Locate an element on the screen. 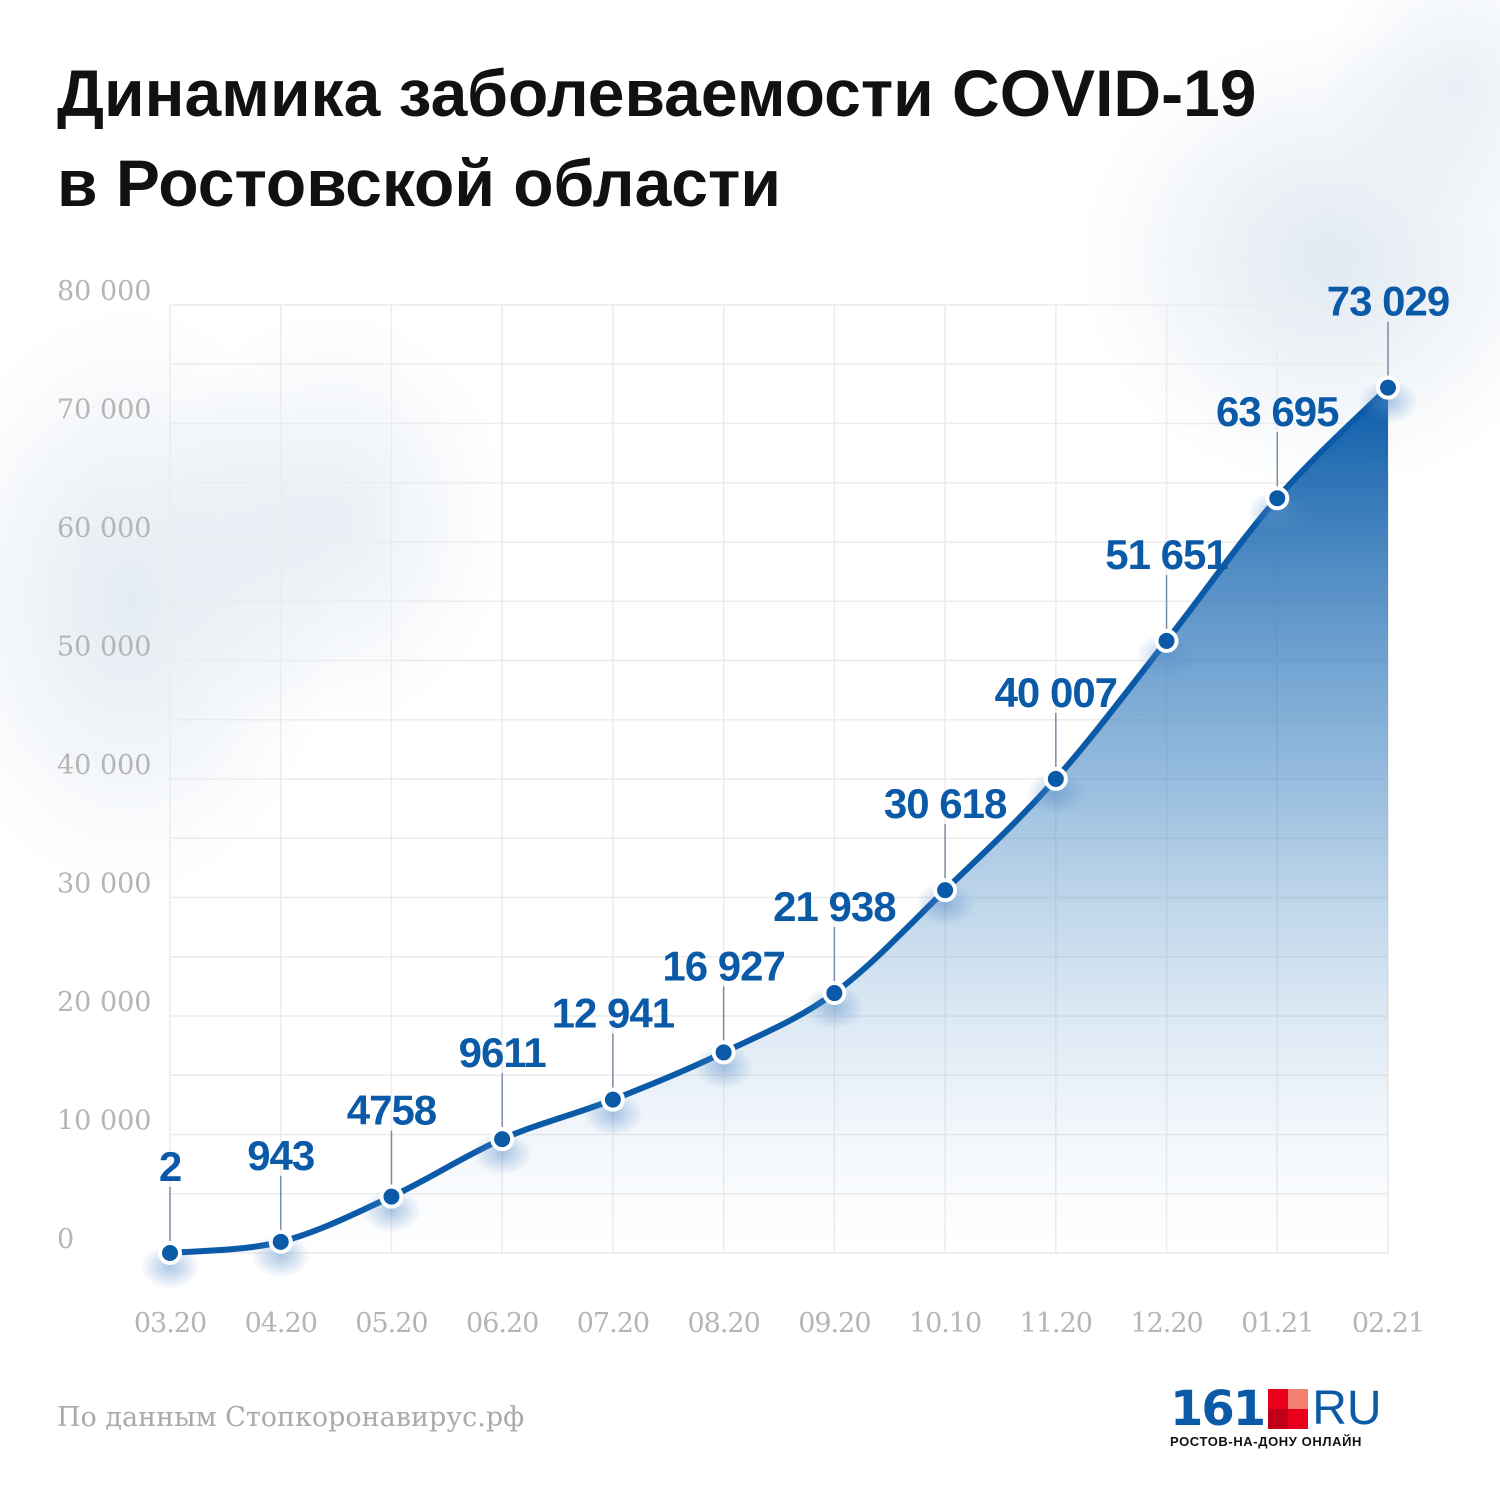  x-tick-label: 11.20 is located at coordinates (1056, 1323).